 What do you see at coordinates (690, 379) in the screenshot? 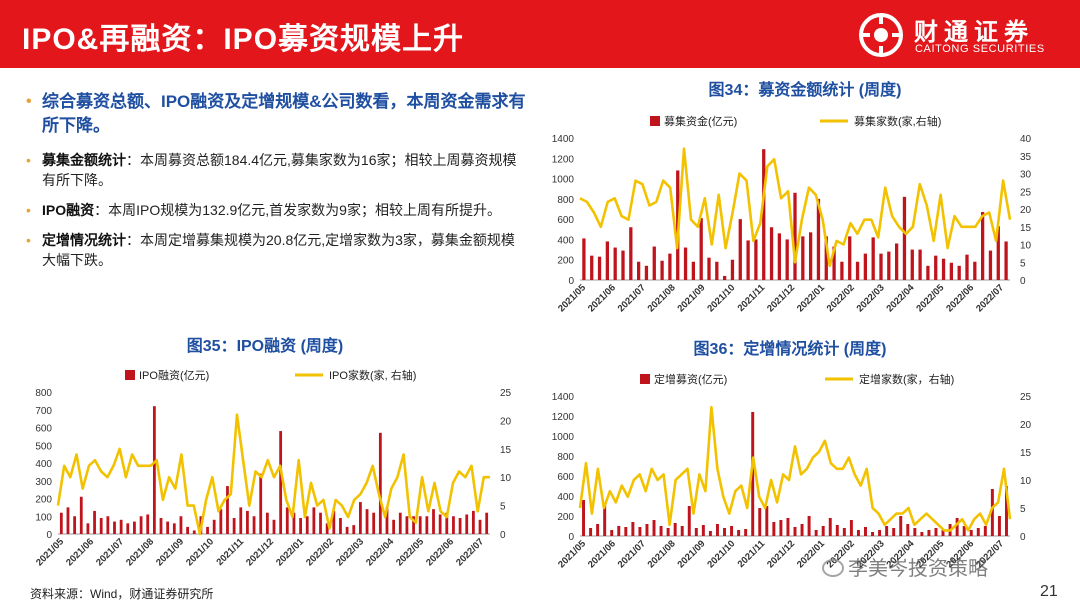
I see `legend-bar-label: 定增募资(亿元)` at bounding box center [690, 379].